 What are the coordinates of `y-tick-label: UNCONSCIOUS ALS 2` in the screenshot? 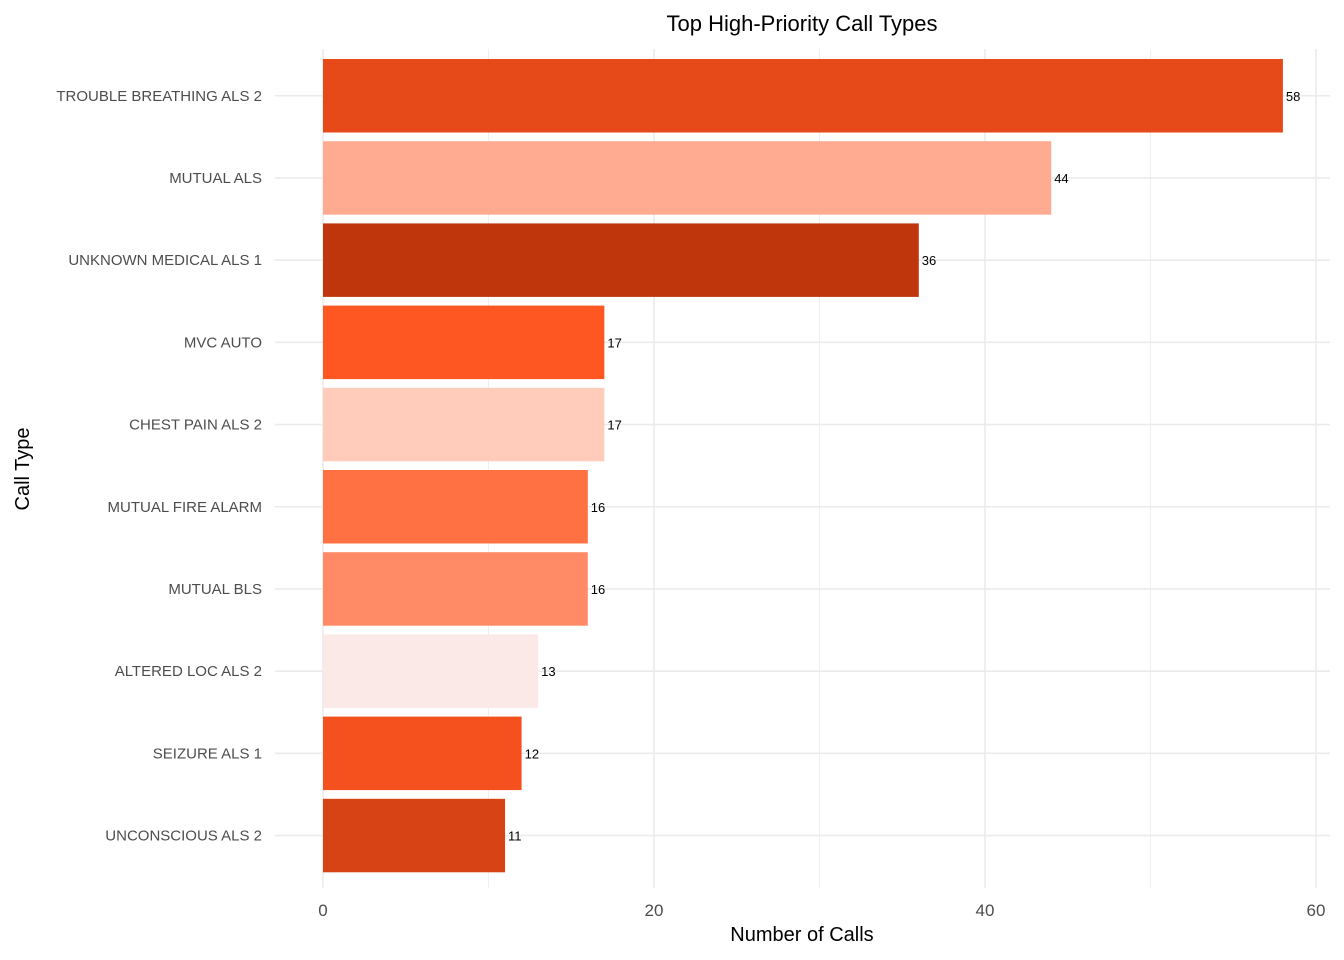 It's located at (183, 836).